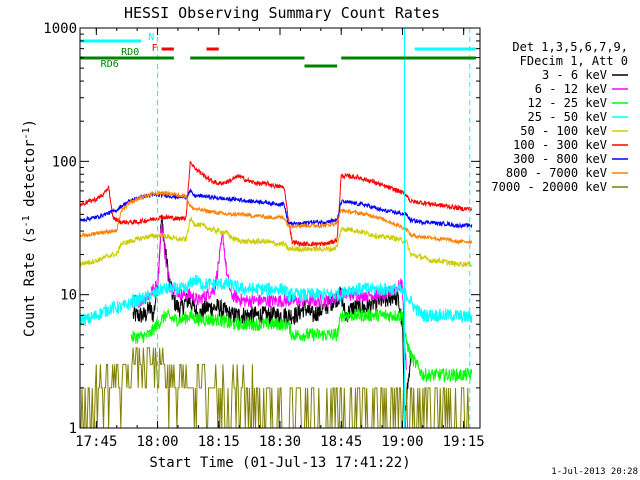 The image size is (640, 480). What do you see at coordinates (26, 133) in the screenshot?
I see `y-axis-label-sup2: -1` at bounding box center [26, 133].